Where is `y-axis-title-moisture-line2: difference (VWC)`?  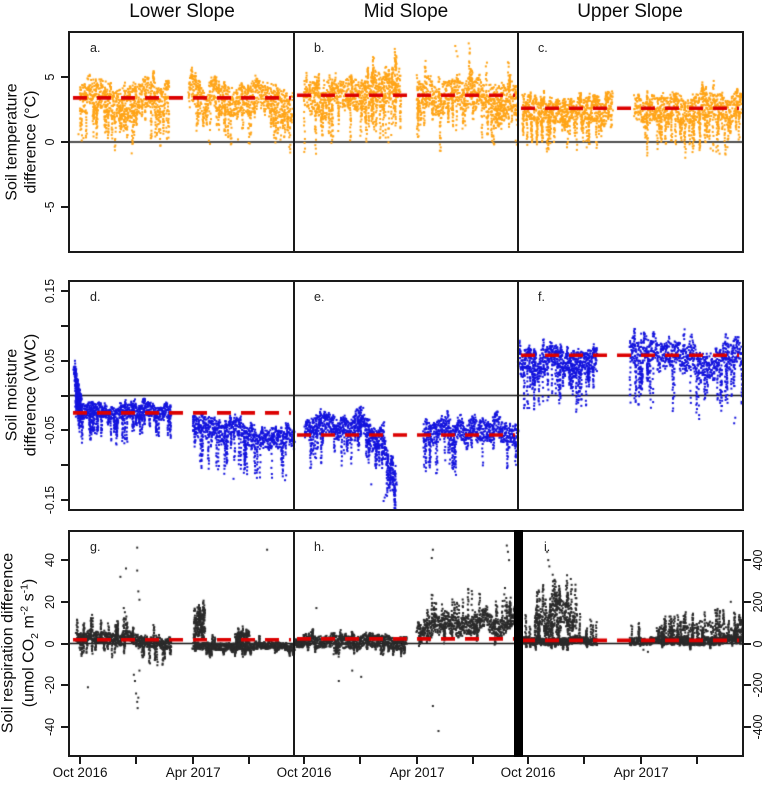 y-axis-title-moisture-line2: difference (VWC) is located at coordinates (30, 395).